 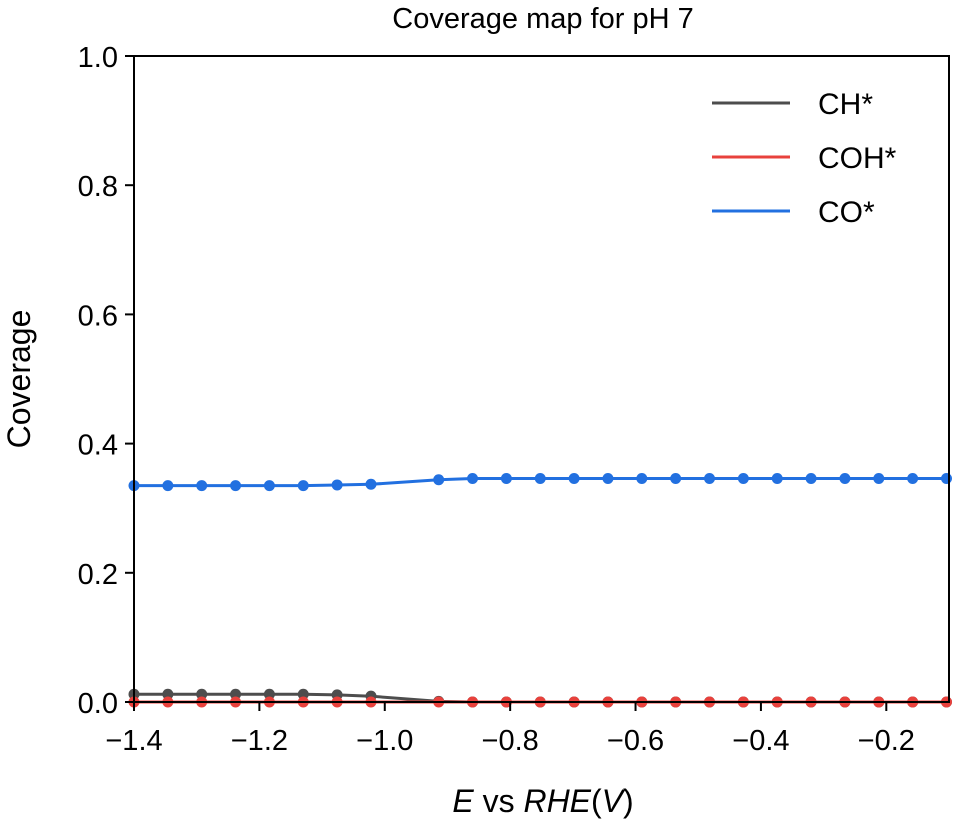 I want to click on y-tick-label: 0.8, so click(x=98, y=187).